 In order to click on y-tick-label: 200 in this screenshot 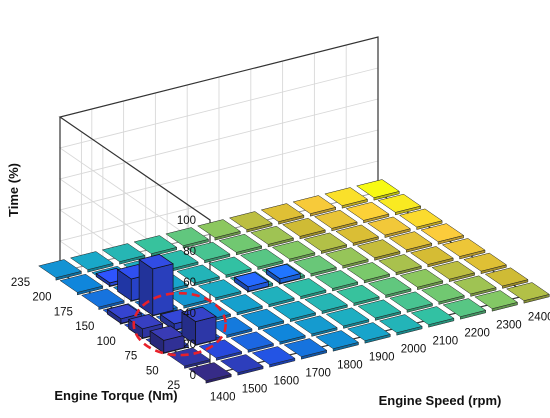, I will do `click(41, 298)`.